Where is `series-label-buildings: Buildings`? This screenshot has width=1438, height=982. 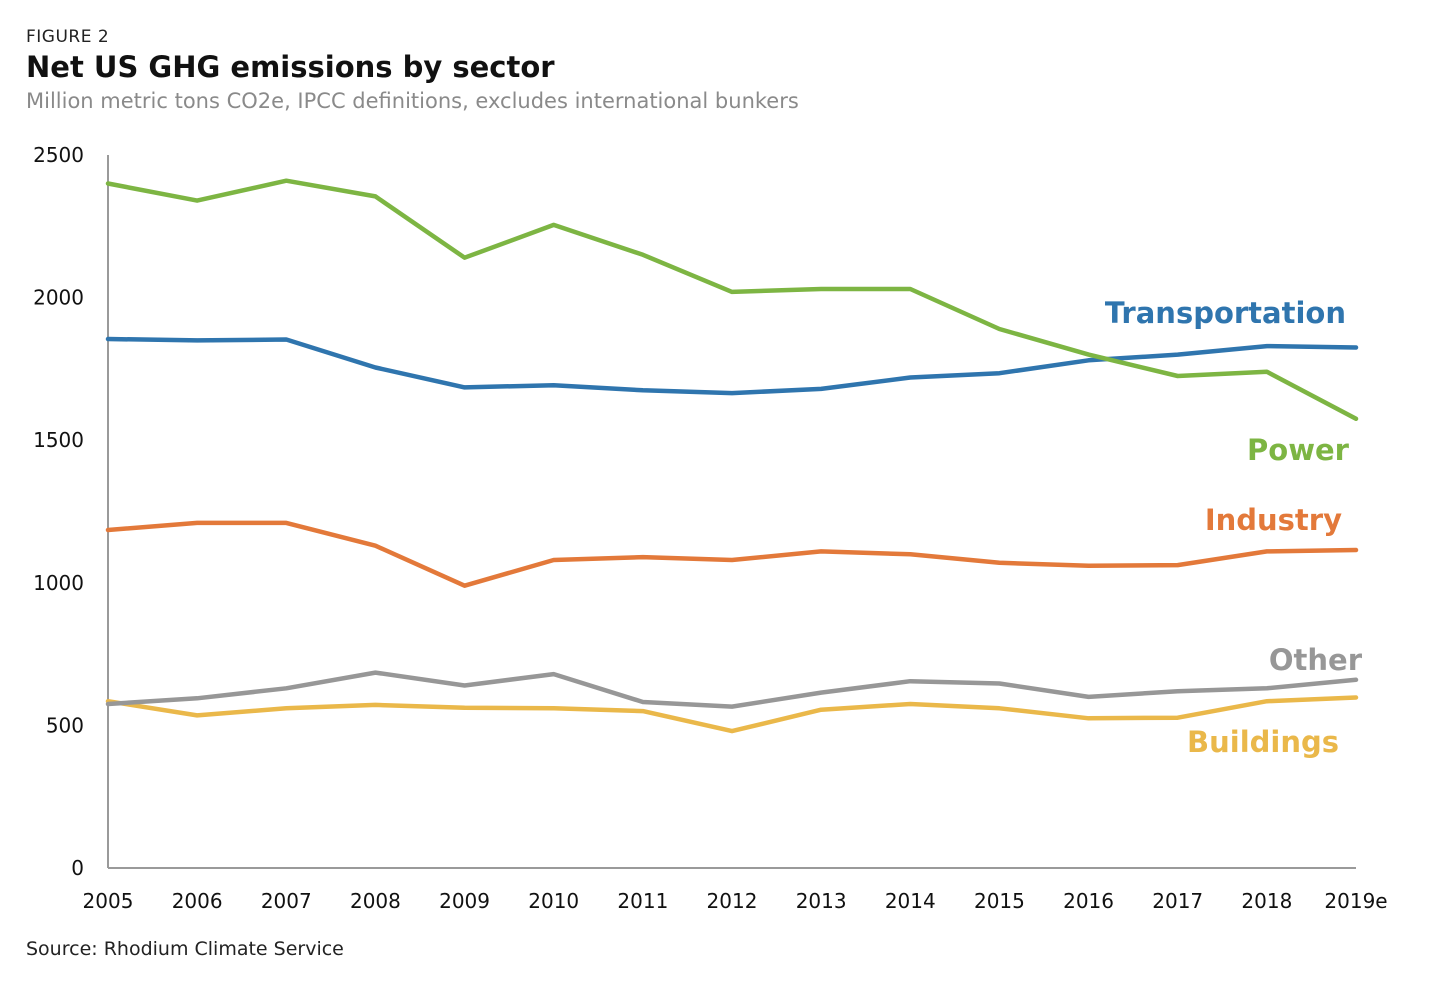
series-label-buildings: Buildings is located at coordinates (1263, 742).